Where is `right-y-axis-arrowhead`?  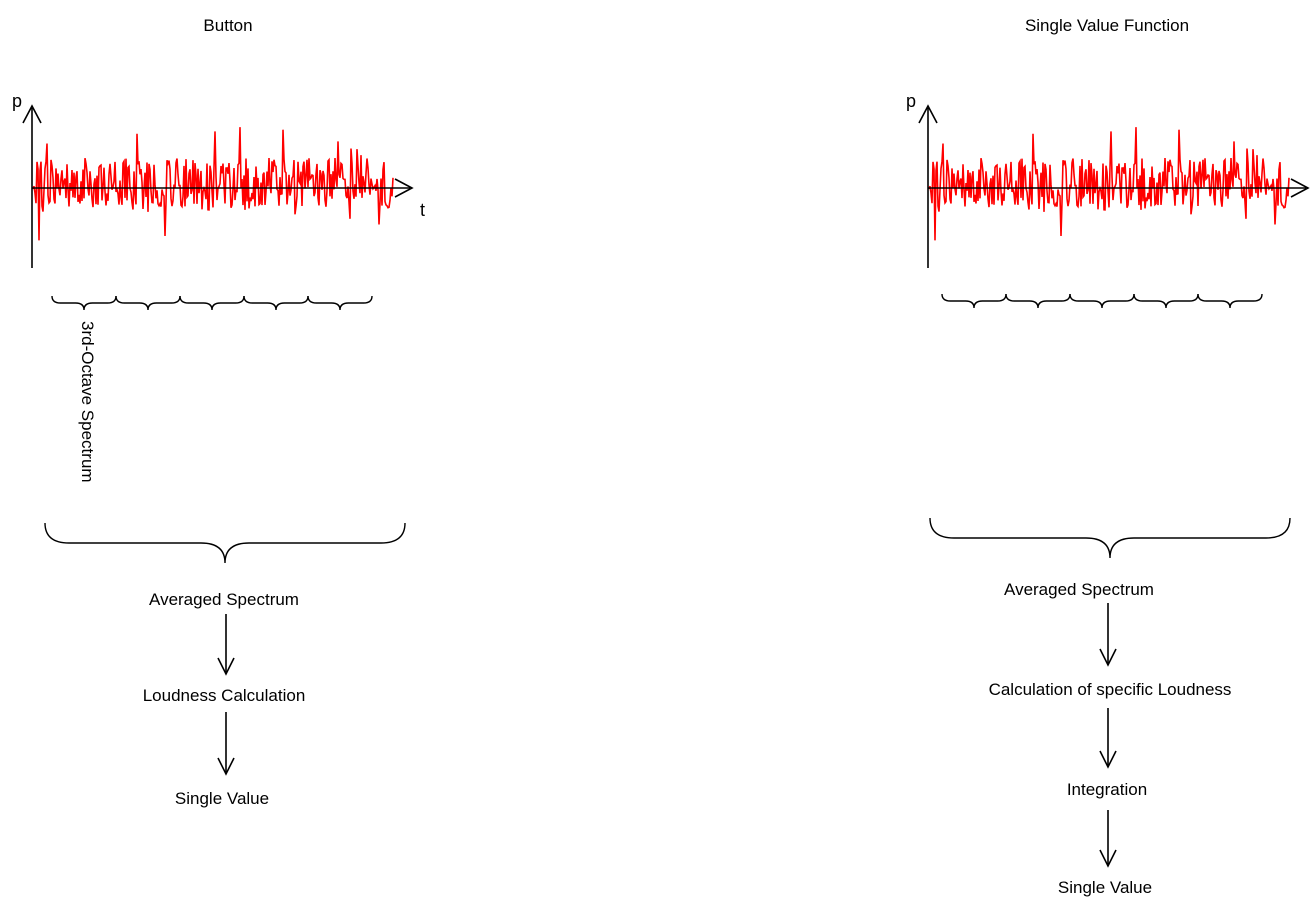 right-y-axis-arrowhead is located at coordinates (928, 114).